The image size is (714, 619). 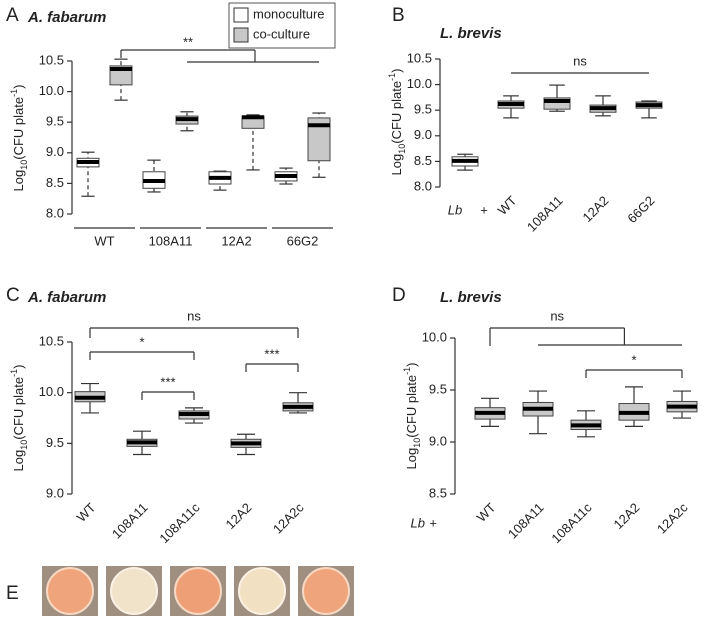 What do you see at coordinates (12, 15) in the screenshot?
I see `panel-letter: A` at bounding box center [12, 15].